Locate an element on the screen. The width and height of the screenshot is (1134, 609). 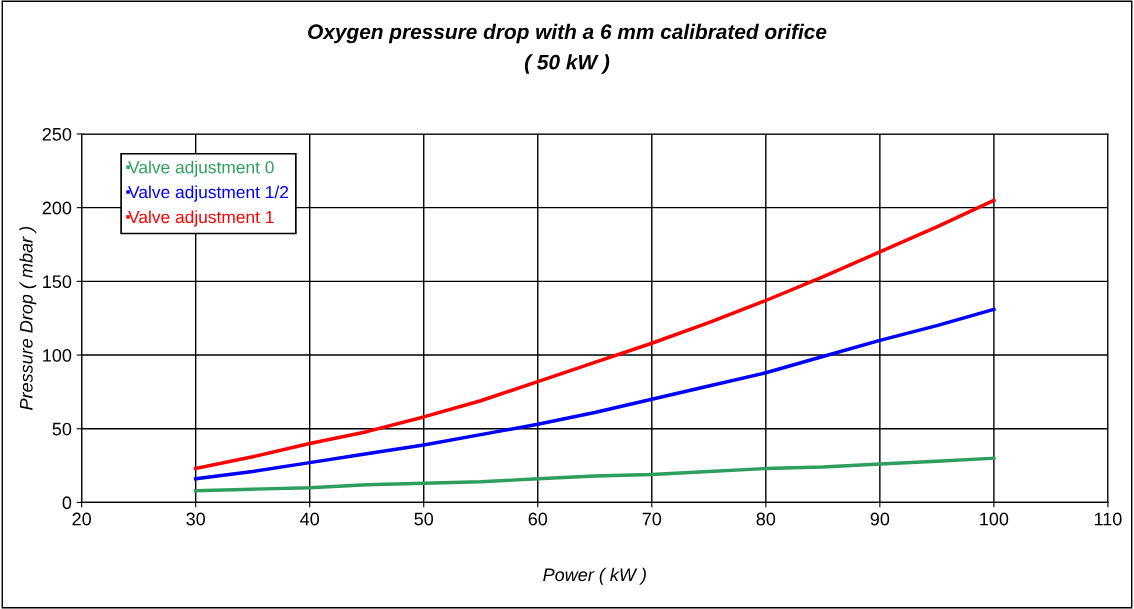
x-tick-label: 20 is located at coordinates (81, 519).